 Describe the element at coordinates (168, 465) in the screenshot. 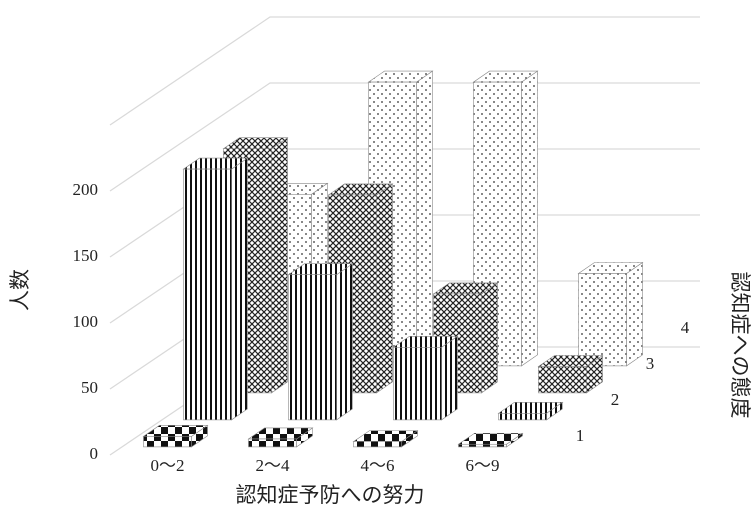

I see `x-tick-label: 0～2` at that location.